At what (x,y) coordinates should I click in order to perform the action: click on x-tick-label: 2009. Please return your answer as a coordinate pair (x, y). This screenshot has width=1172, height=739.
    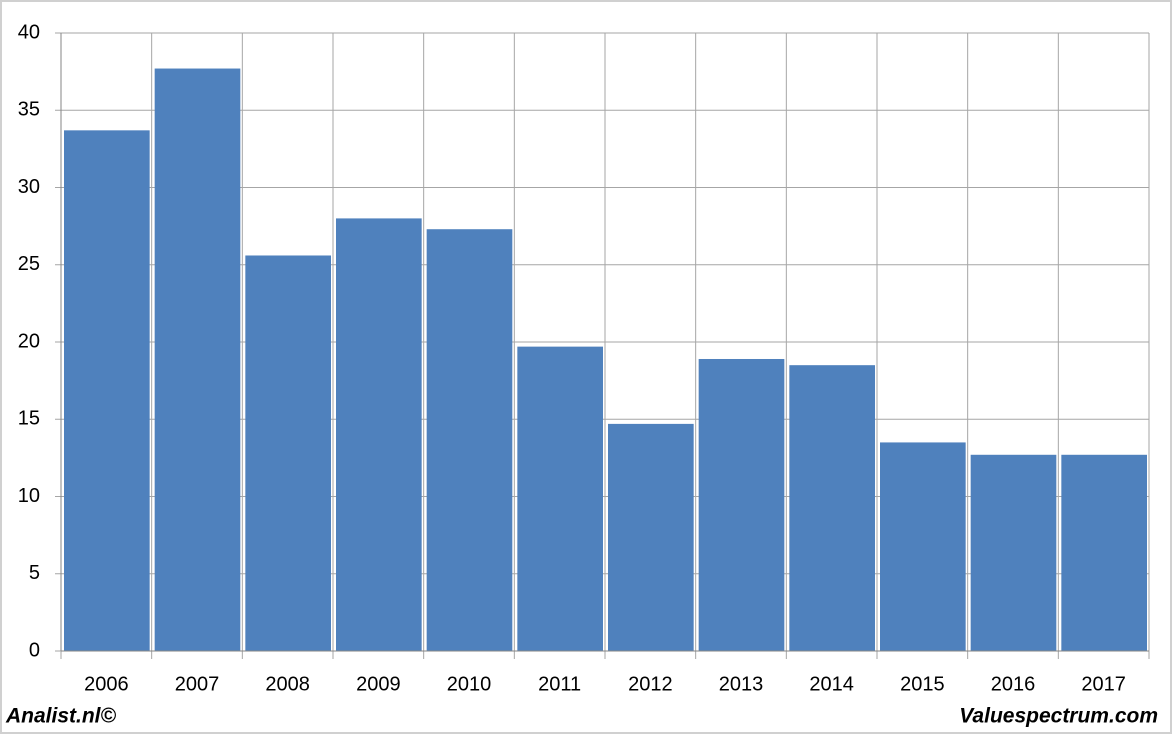
    Looking at the image, I should click on (378, 684).